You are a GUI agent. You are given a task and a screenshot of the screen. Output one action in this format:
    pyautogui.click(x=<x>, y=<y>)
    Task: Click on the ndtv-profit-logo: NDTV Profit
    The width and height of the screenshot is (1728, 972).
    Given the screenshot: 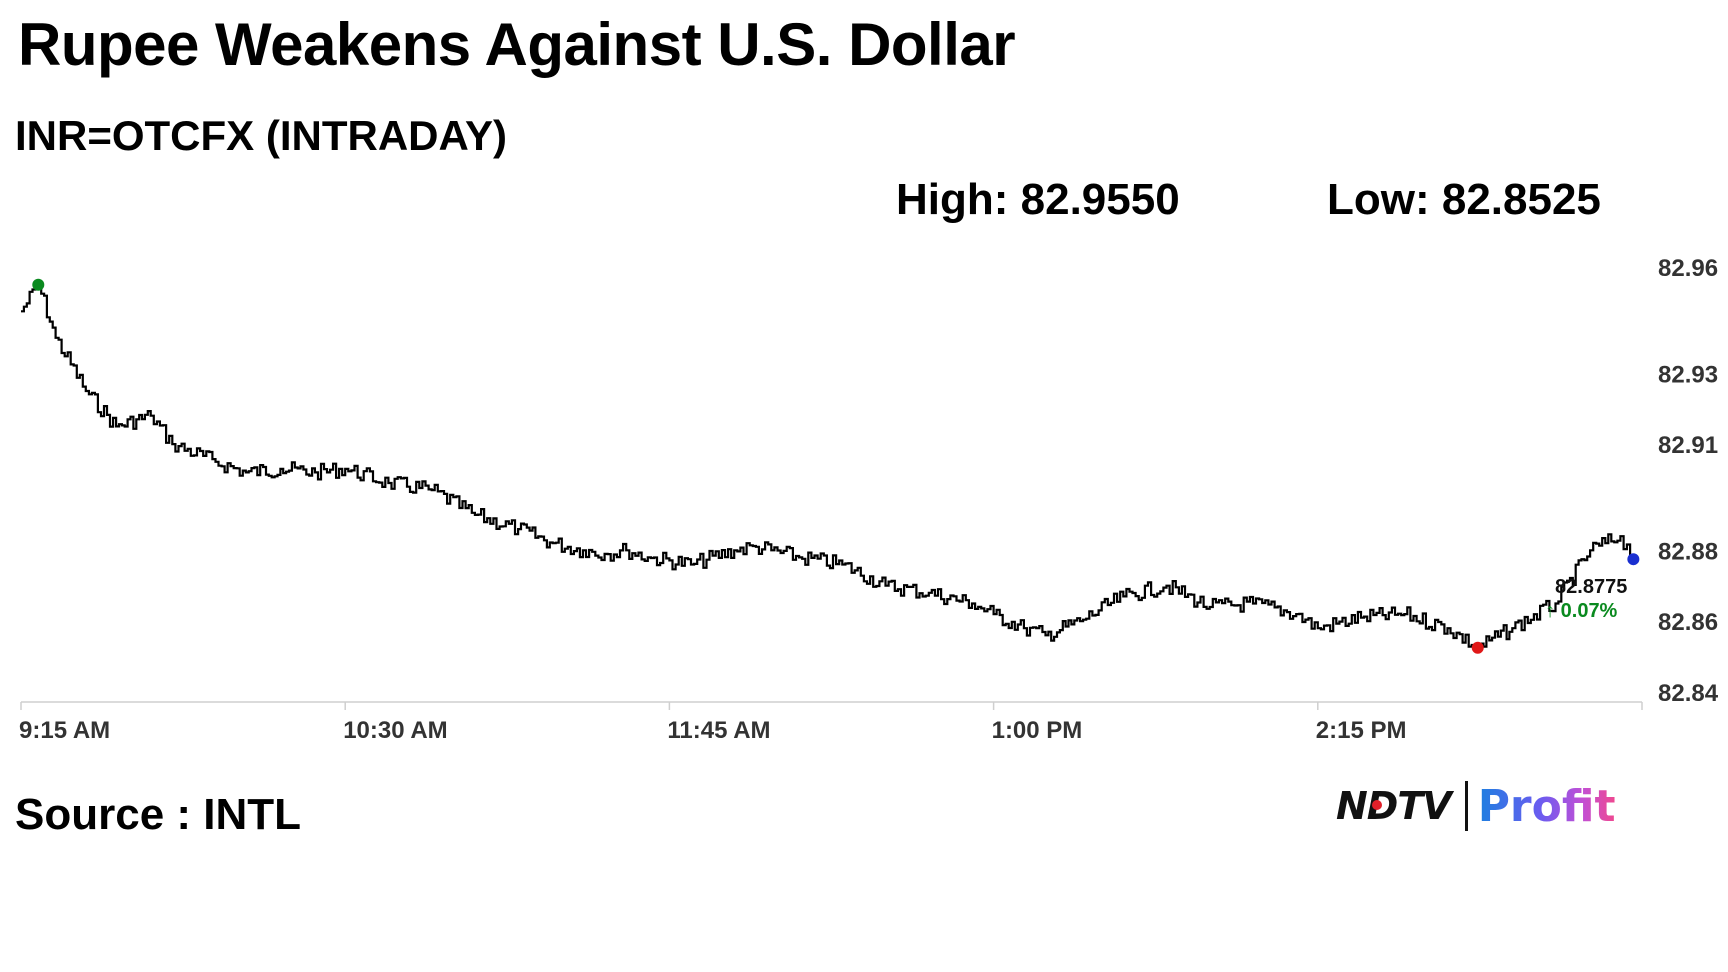 What is the action you would take?
    pyautogui.click(x=1476, y=806)
    